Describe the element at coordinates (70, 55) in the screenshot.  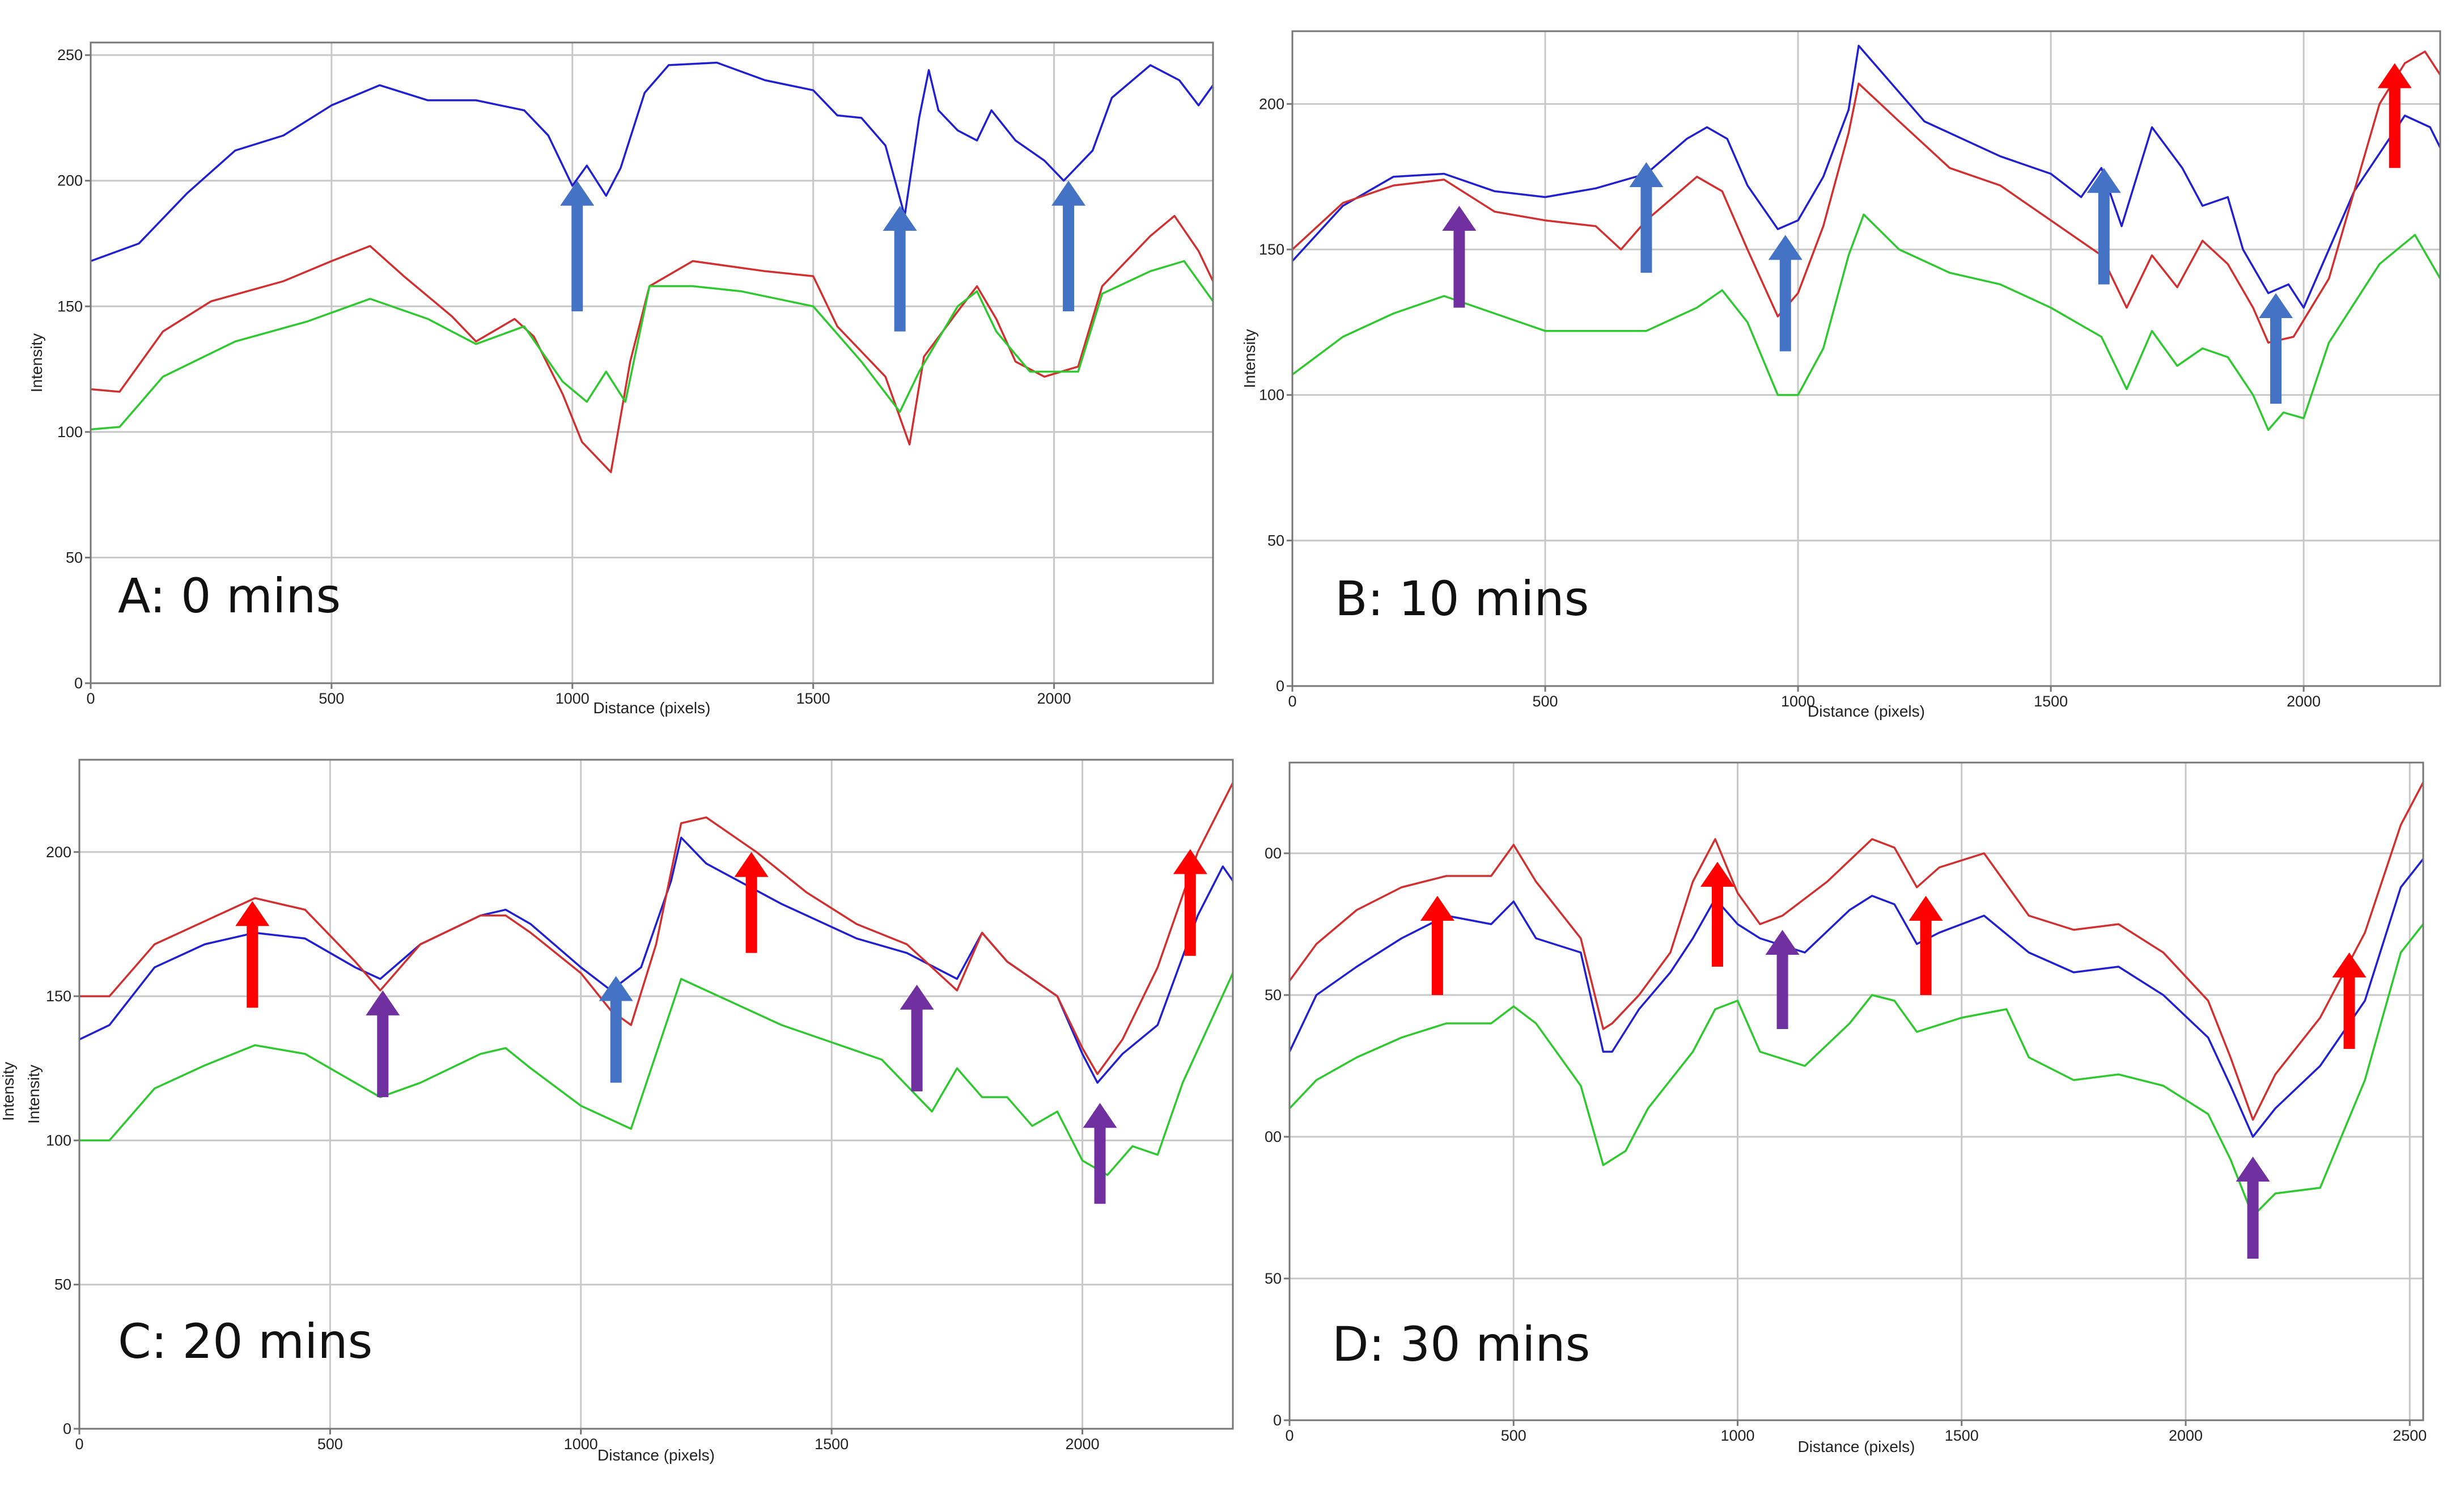
I see `y-tick-label: 250` at that location.